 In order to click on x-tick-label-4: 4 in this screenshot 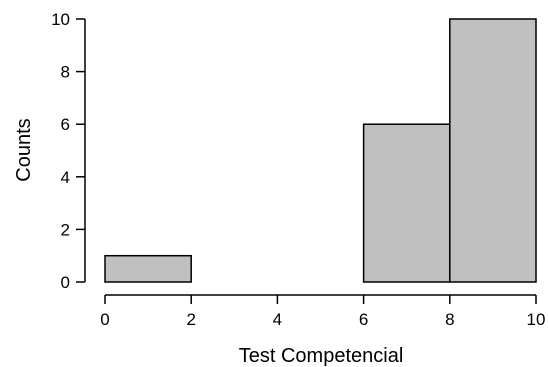, I will do `click(277, 319)`.